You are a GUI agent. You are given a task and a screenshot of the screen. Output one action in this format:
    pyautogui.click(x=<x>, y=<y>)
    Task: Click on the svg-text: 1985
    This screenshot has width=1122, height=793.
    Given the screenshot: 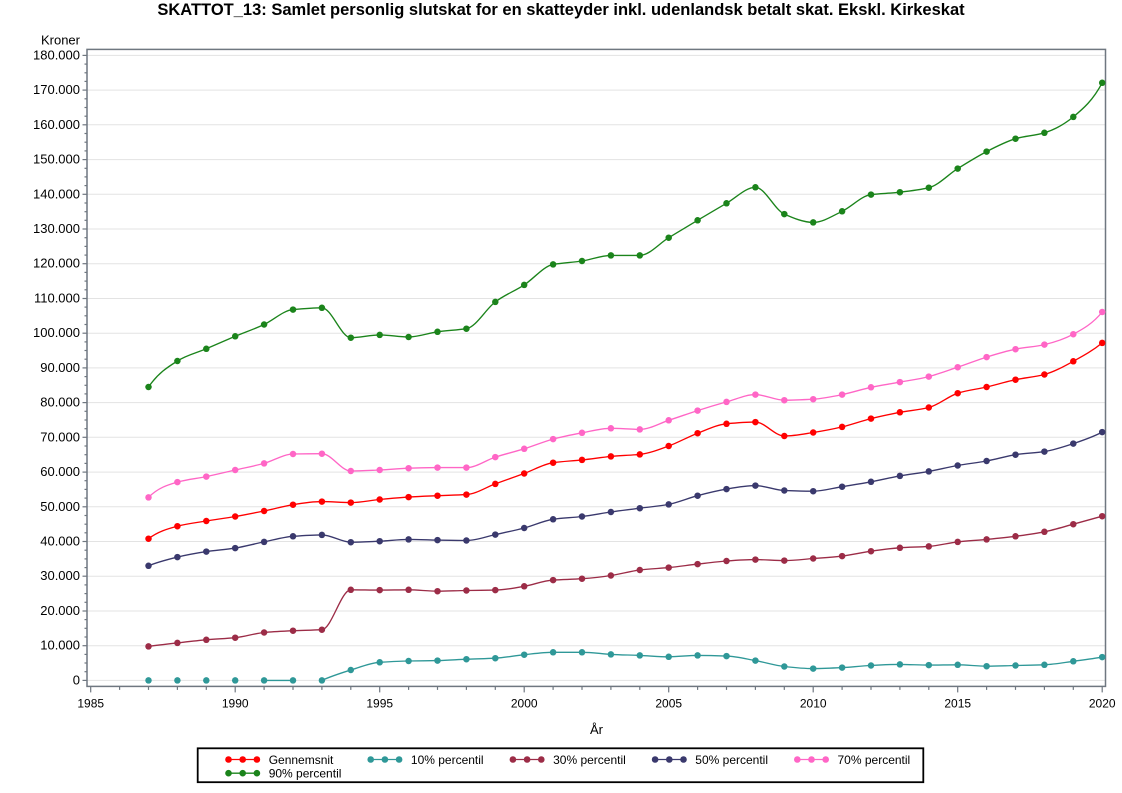 What is the action you would take?
    pyautogui.click(x=90, y=704)
    